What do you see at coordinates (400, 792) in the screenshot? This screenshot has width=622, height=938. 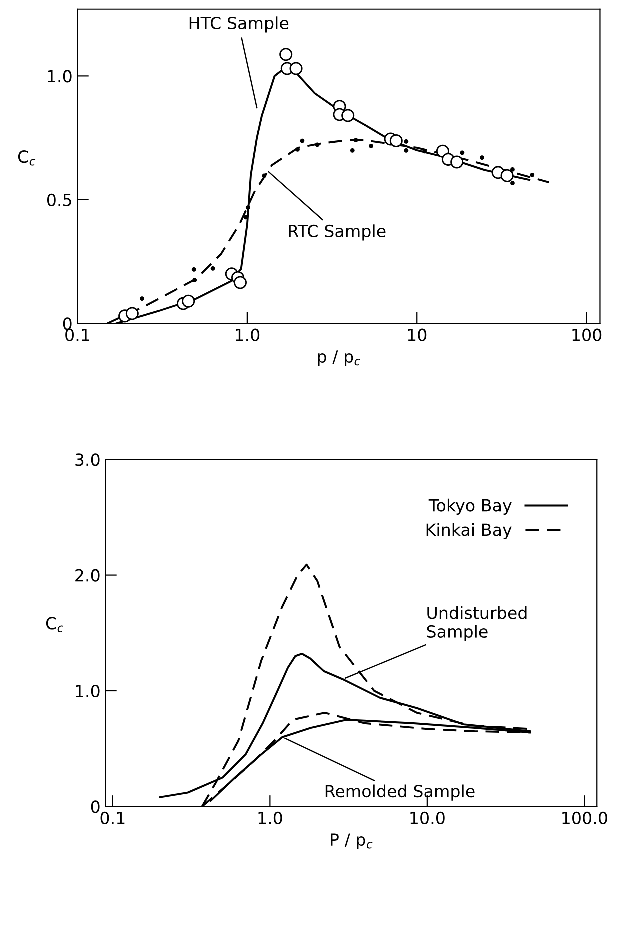 I see `annotation: Remolded Sample` at bounding box center [400, 792].